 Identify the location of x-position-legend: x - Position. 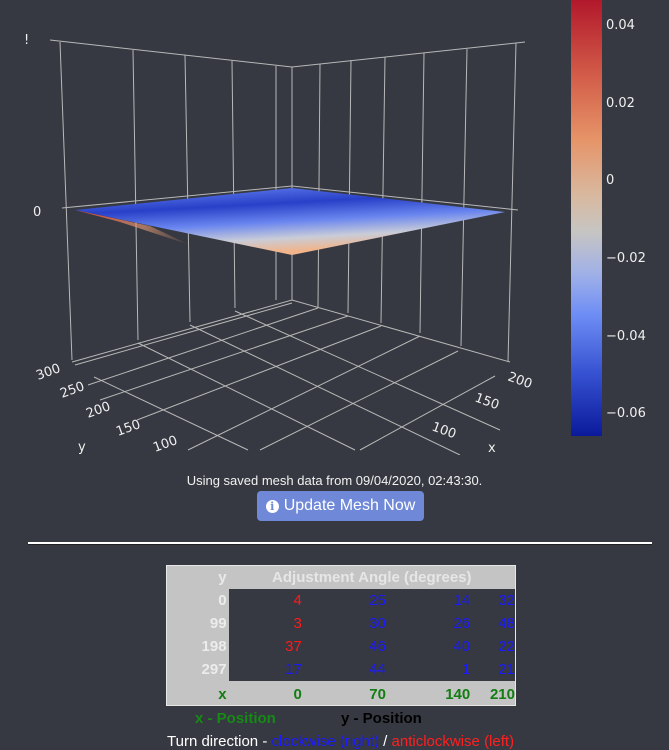
(235, 718).